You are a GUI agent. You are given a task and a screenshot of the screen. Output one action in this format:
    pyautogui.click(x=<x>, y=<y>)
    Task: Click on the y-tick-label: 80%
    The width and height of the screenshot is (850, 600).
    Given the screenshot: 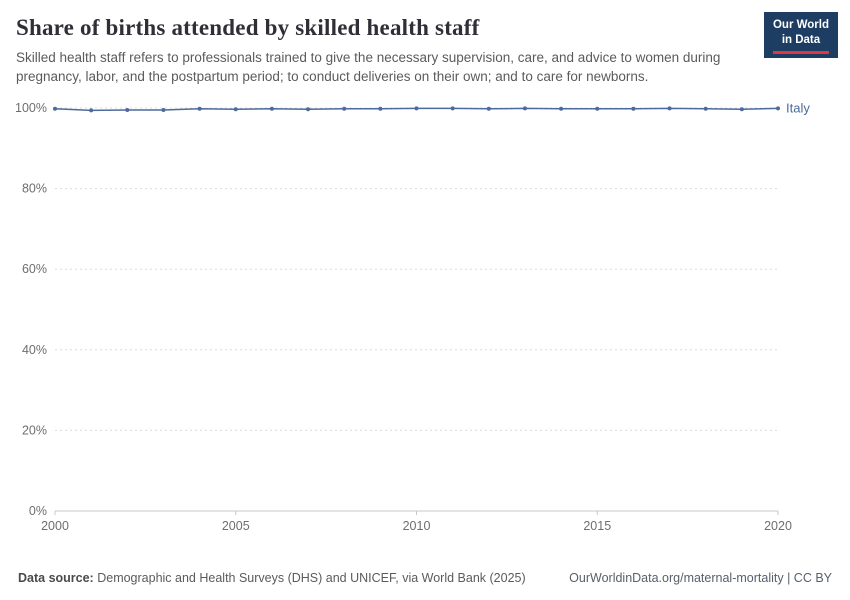 What is the action you would take?
    pyautogui.click(x=34, y=189)
    